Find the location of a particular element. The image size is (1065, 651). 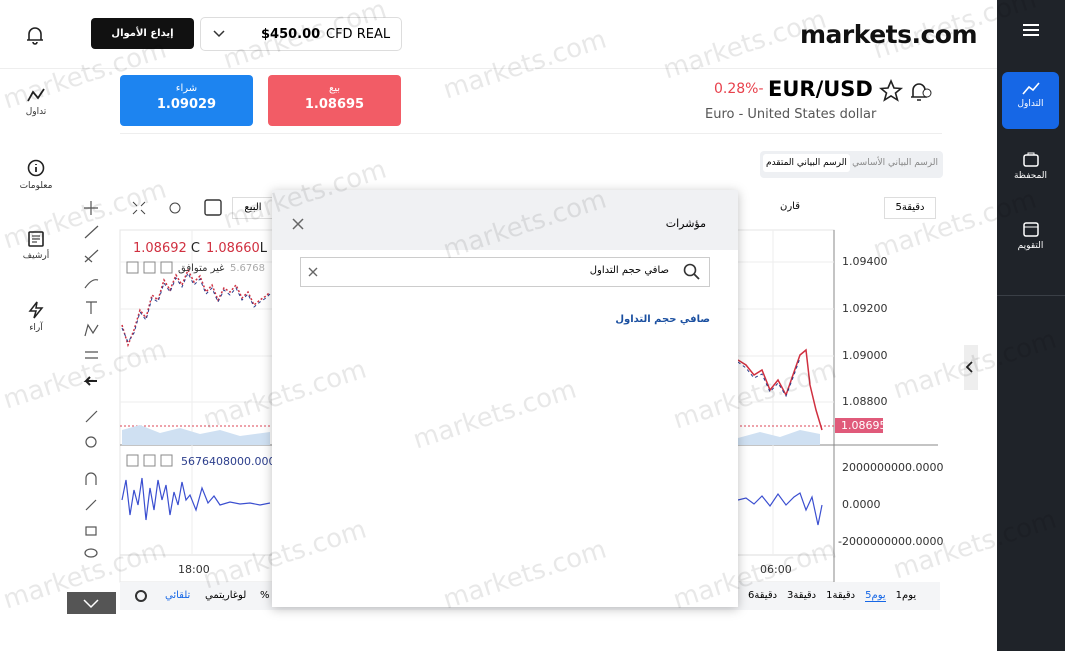

indicator-tick: -2000000000.0000 is located at coordinates (891, 541).